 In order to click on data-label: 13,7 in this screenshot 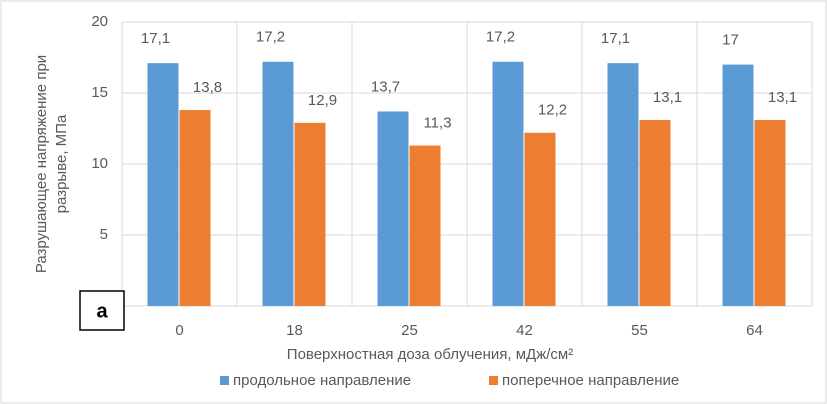, I will do `click(385, 86)`.